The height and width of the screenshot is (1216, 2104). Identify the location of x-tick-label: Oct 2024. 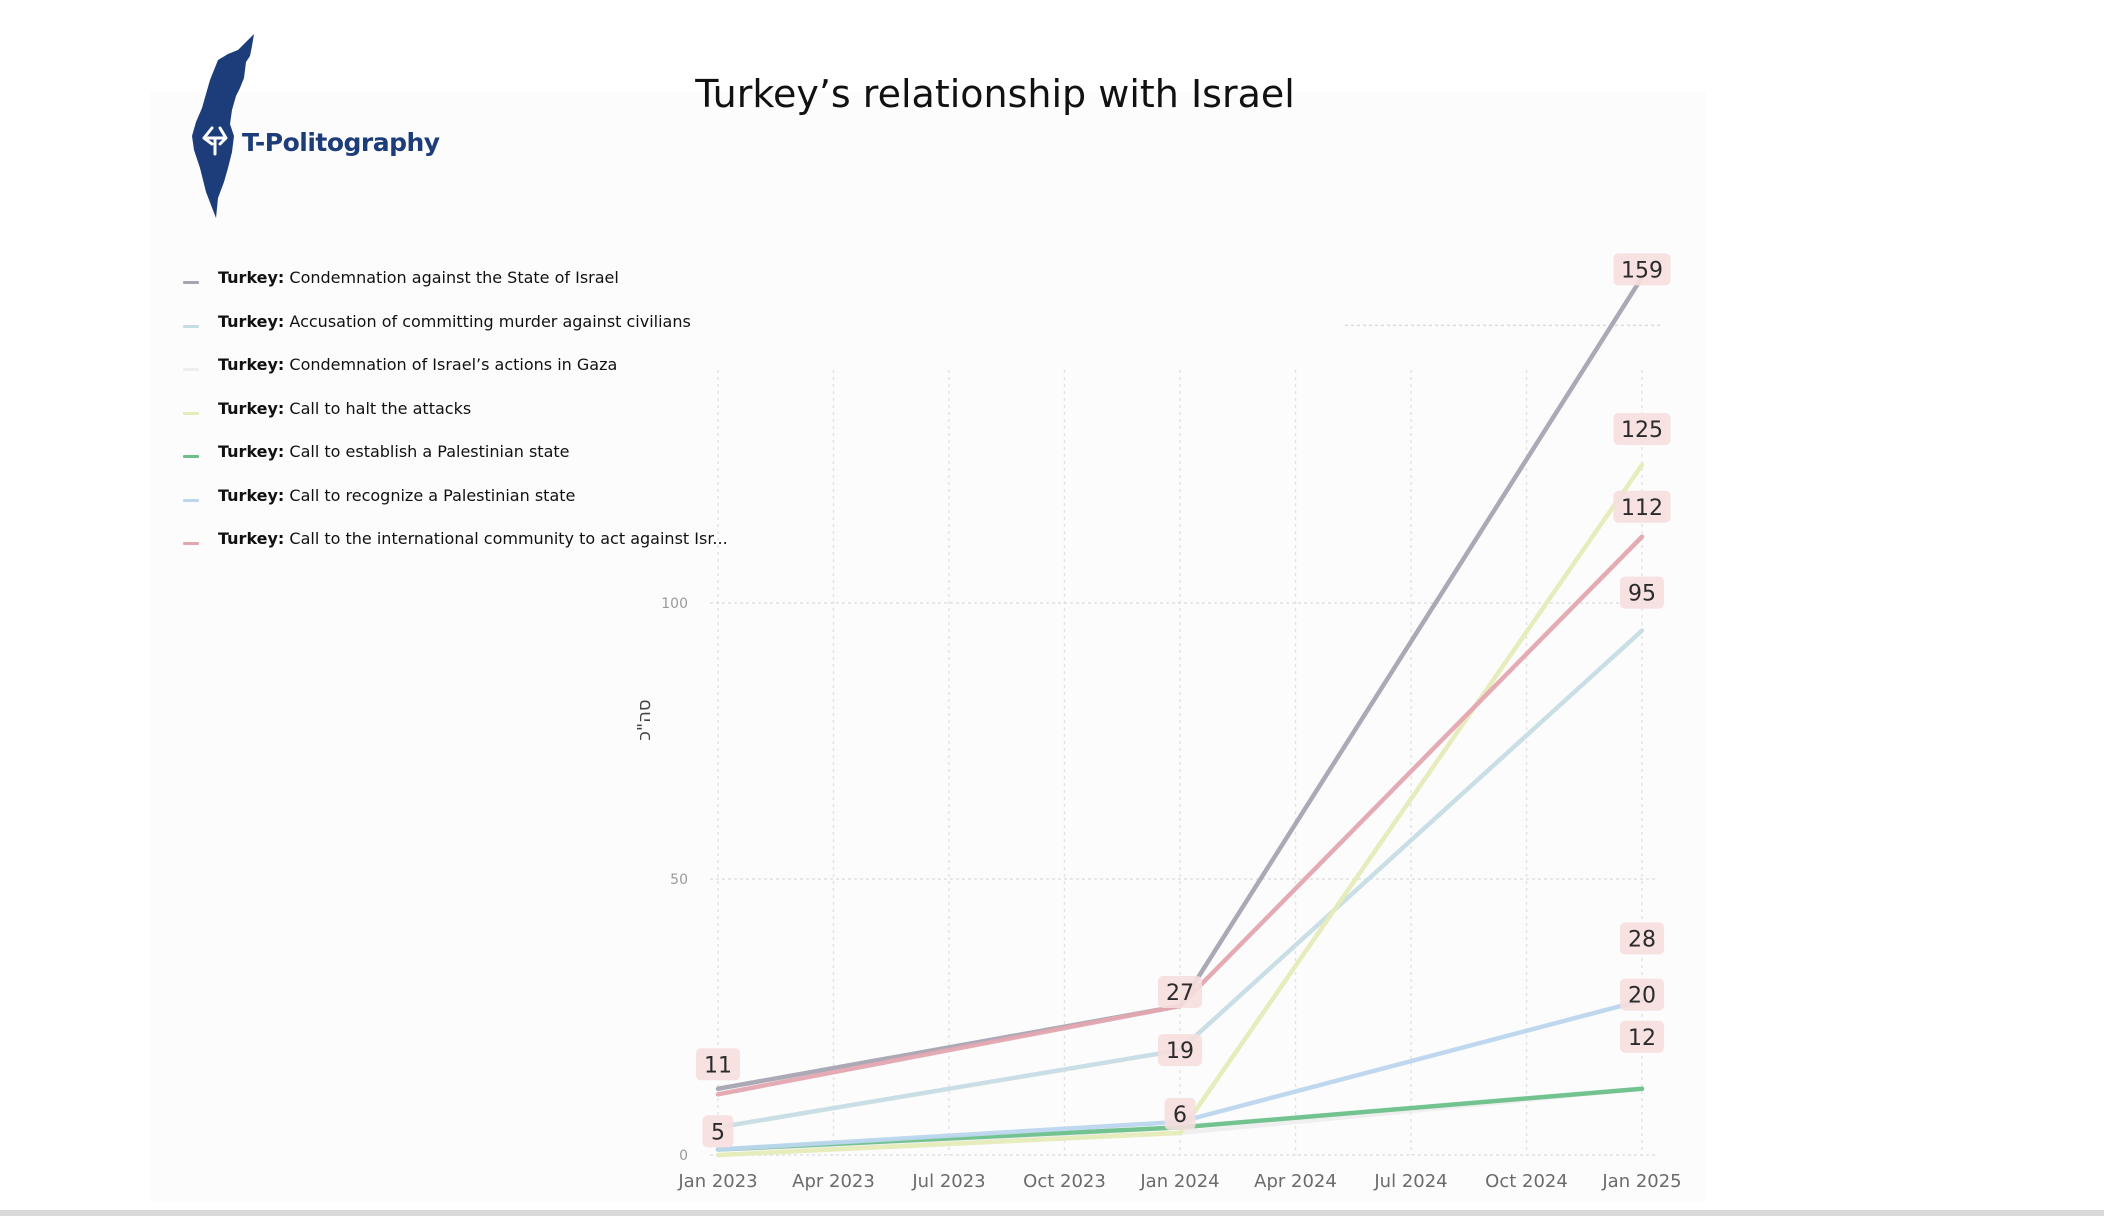
(1526, 1181).